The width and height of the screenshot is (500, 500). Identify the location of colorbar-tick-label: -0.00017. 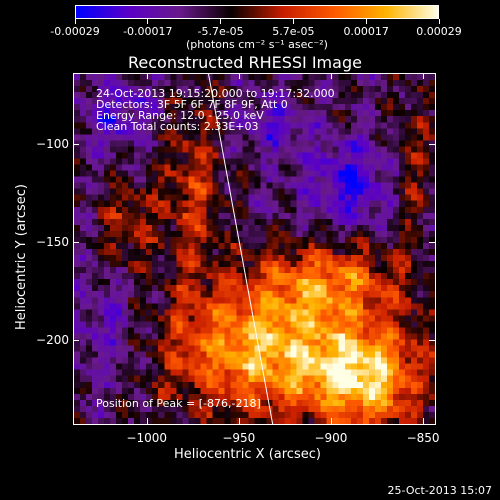
(148, 31).